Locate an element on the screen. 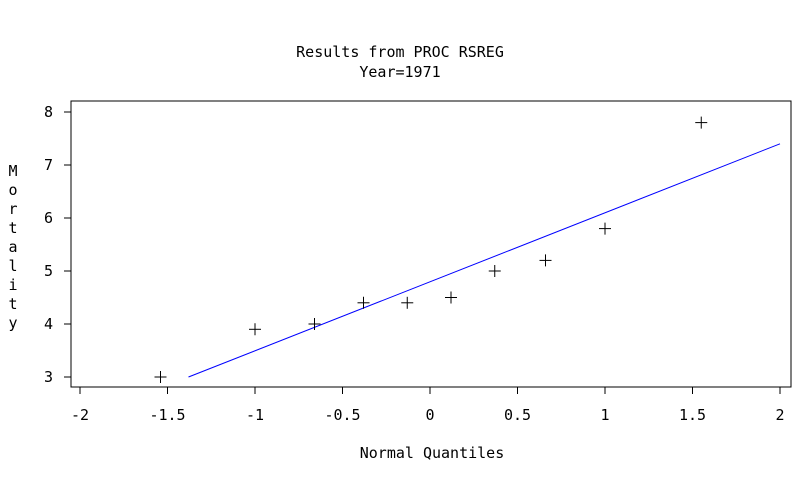 The image size is (800, 484). y-axis-label-char: l is located at coordinates (12, 266).